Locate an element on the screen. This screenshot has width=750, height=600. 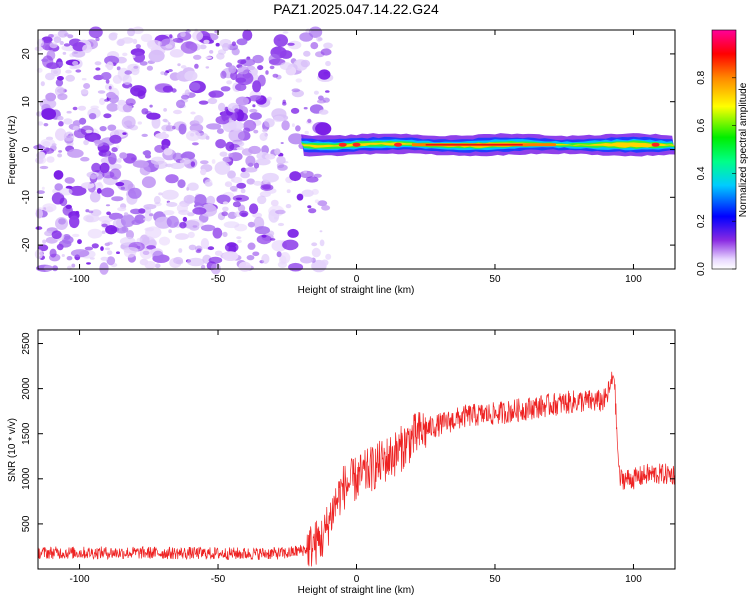
x-tick-label: 0 is located at coordinates (357, 579).